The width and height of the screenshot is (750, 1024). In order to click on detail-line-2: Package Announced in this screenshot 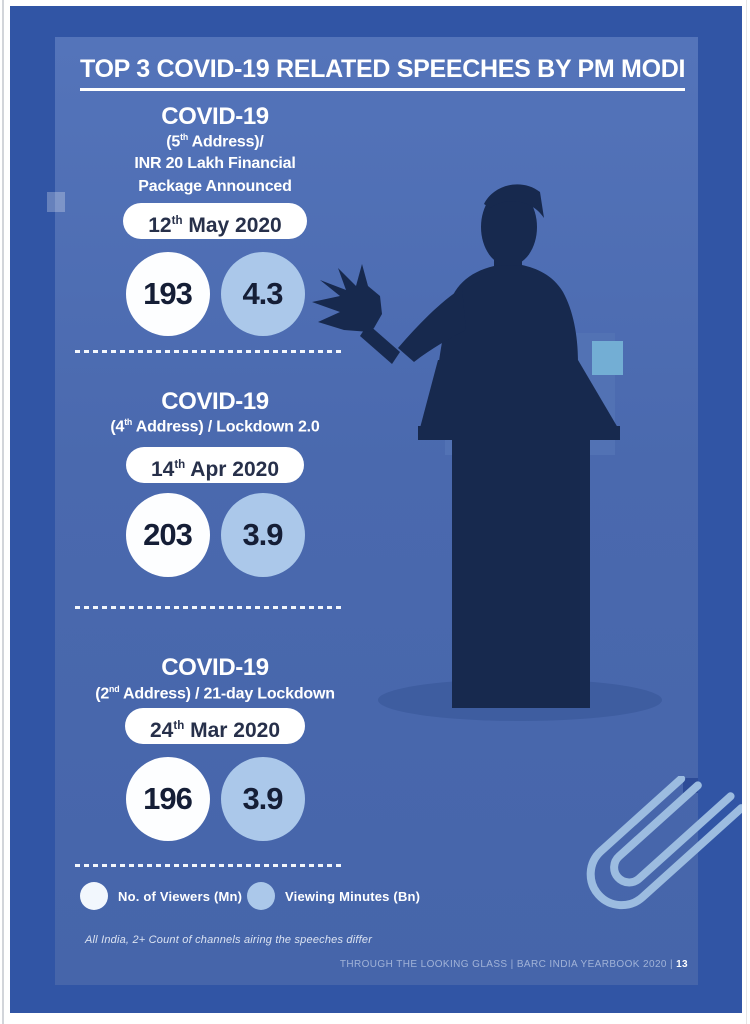, I will do `click(215, 186)`.